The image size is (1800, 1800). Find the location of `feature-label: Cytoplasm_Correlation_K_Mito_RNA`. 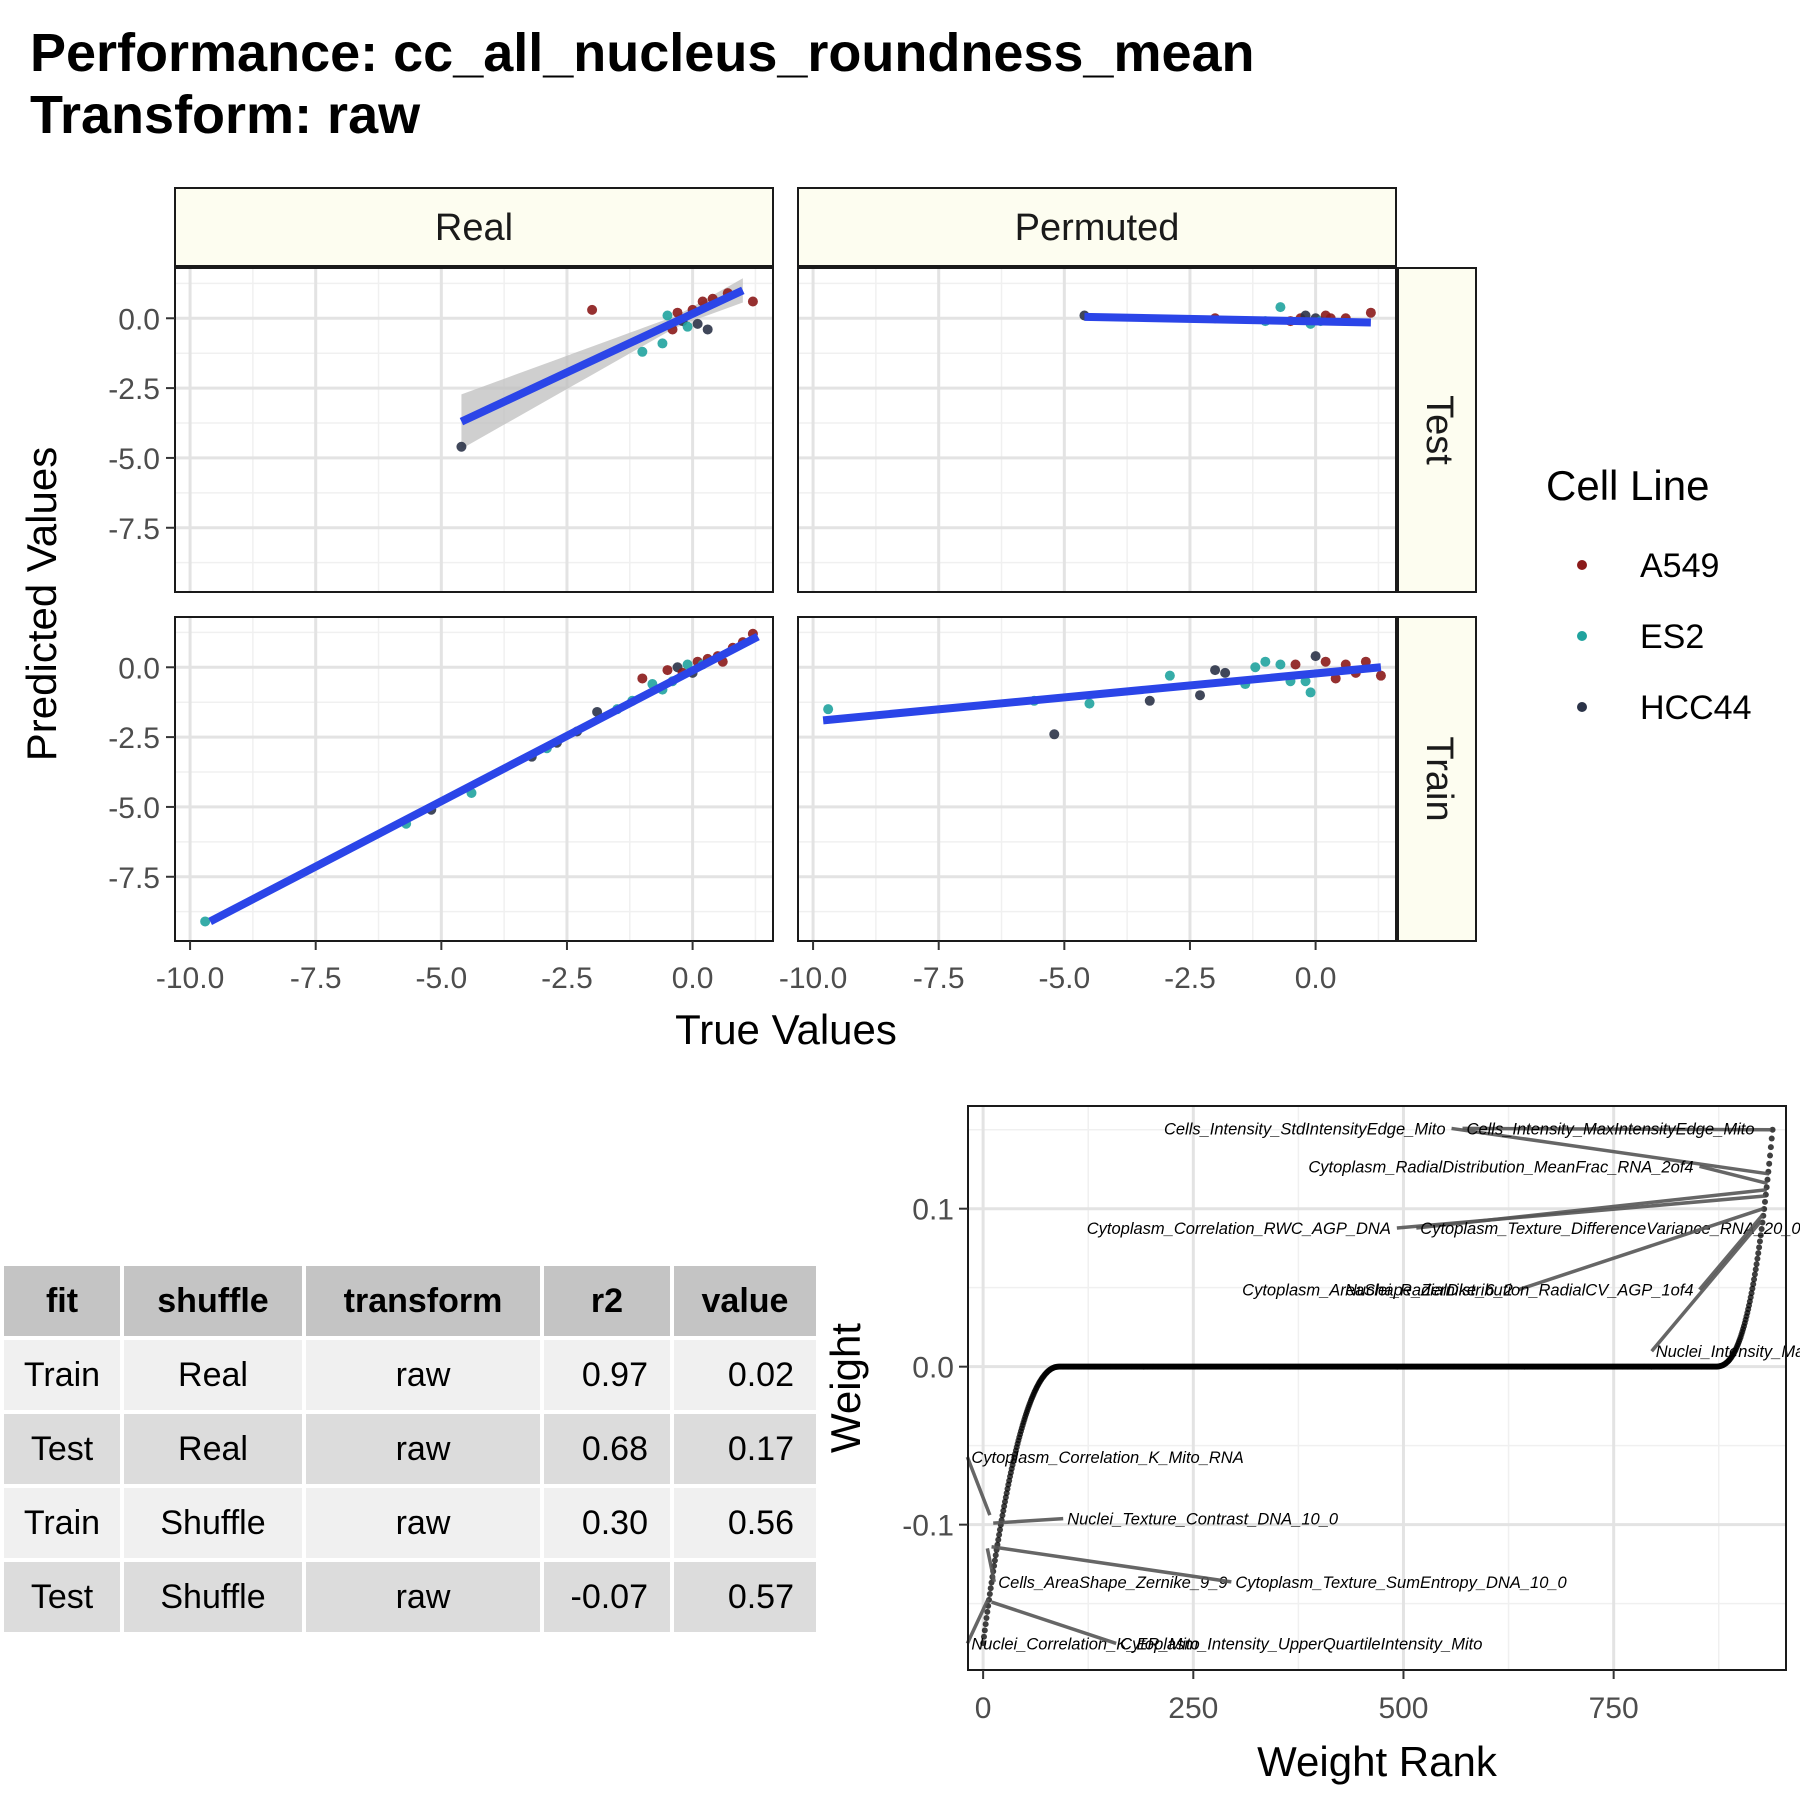

feature-label: Cytoplasm_Correlation_K_Mito_RNA is located at coordinates (1107, 1458).